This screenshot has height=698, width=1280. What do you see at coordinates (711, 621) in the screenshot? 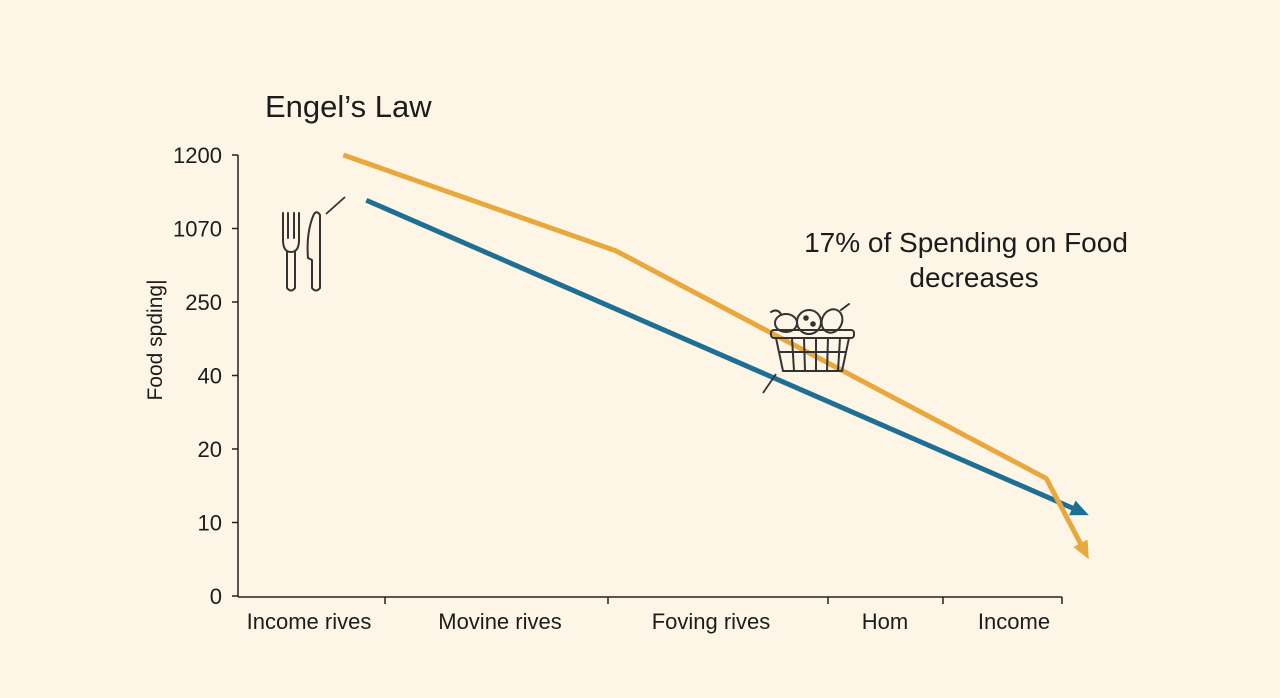
I see `x-tick-label: Foving rives` at bounding box center [711, 621].